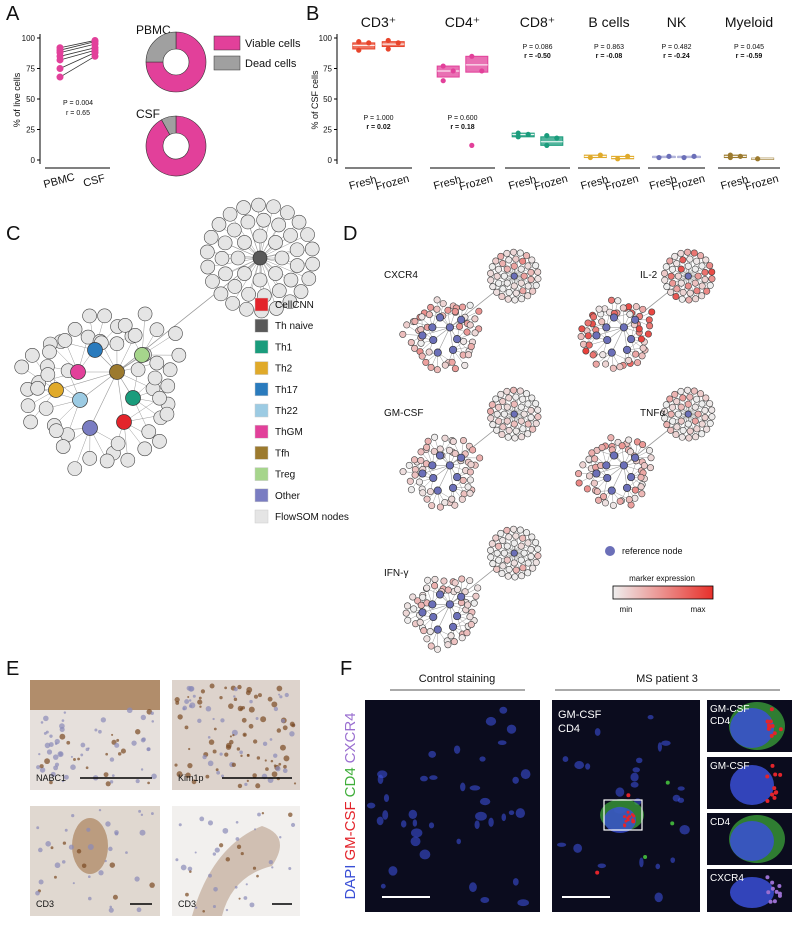 The image size is (800, 926). What do you see at coordinates (749, 56) in the screenshot?
I see `annotation: r = -0.59` at bounding box center [749, 56].